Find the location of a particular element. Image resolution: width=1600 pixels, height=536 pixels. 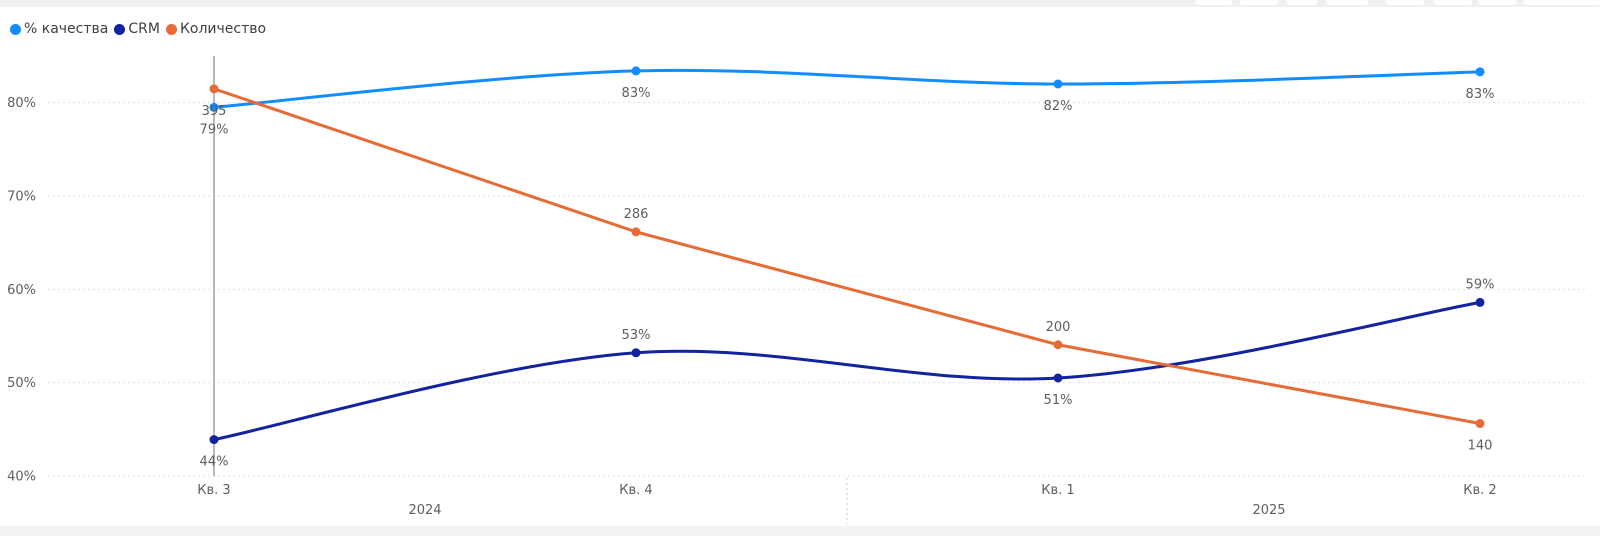

legend-item-quality: % качества is located at coordinates (59, 29).